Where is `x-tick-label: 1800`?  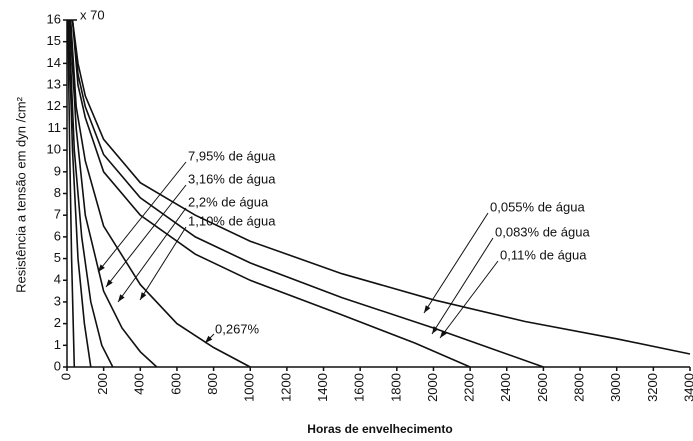
x-tick-label: 1800 is located at coordinates (395, 387).